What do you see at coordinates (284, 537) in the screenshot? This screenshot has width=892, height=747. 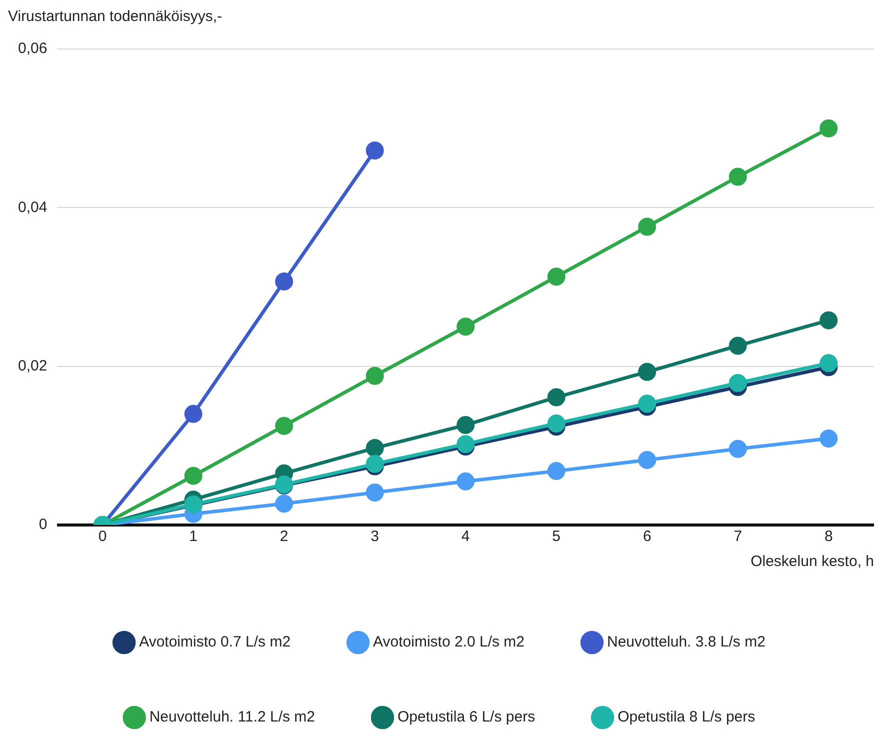 I see `x-tick-label: 2` at bounding box center [284, 537].